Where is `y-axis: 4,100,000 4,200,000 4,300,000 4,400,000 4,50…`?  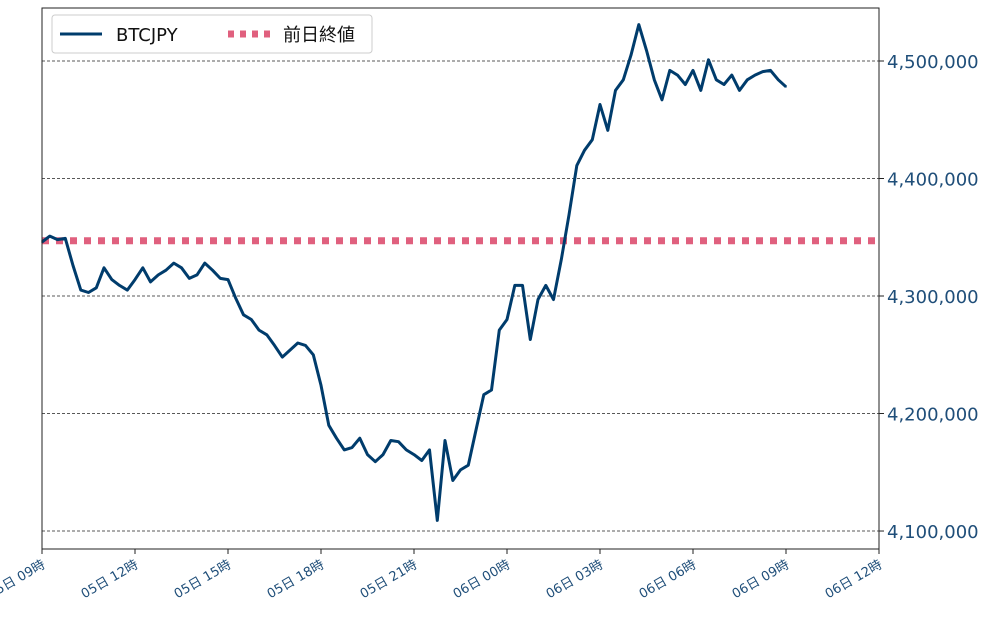 y-axis: 4,100,000 4,200,000 4,300,000 4,400,000 4,50… is located at coordinates (929, 297).